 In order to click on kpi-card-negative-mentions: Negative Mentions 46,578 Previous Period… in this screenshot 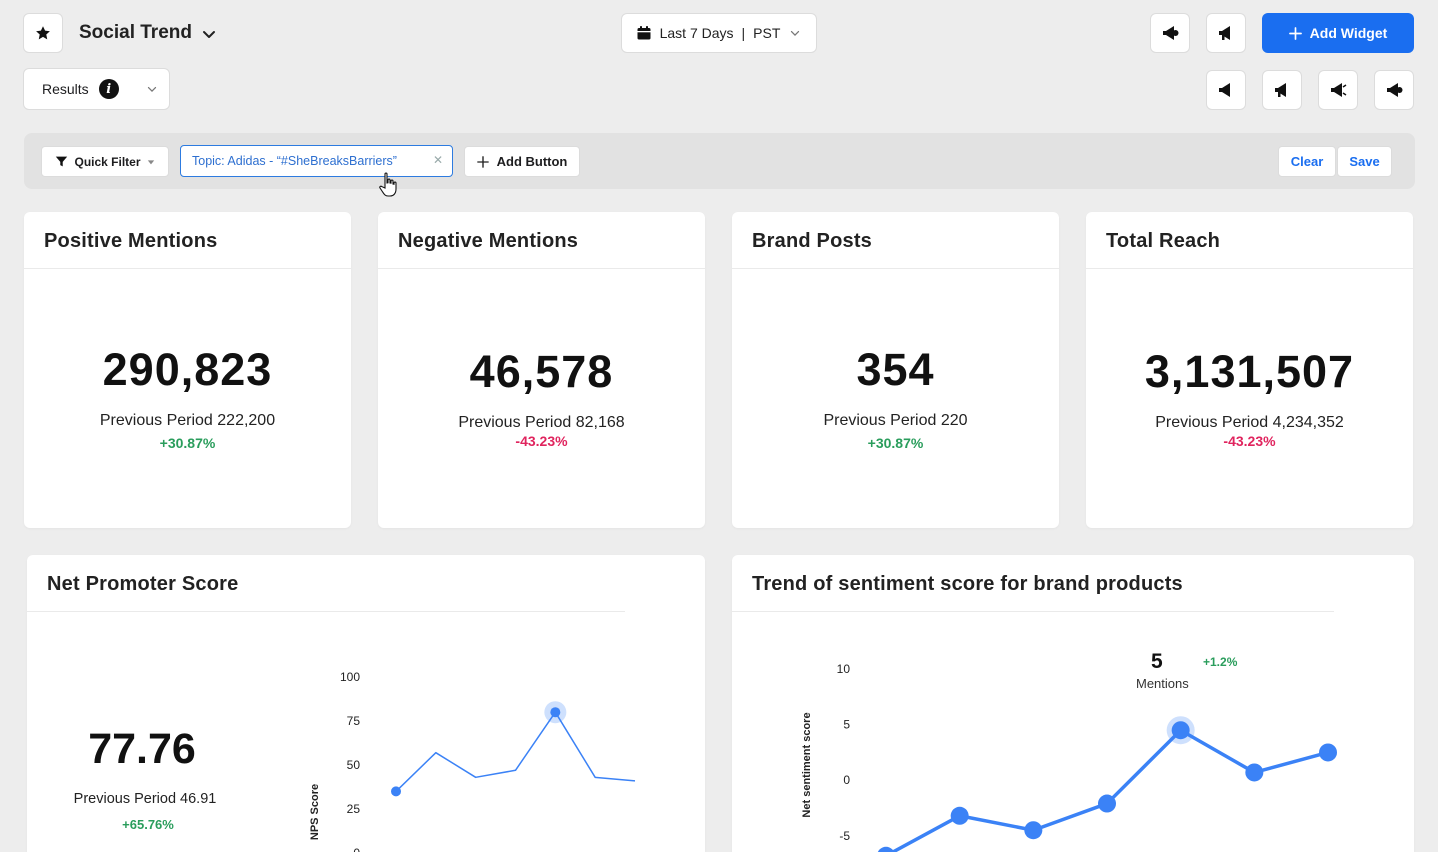, I will do `click(541, 370)`.